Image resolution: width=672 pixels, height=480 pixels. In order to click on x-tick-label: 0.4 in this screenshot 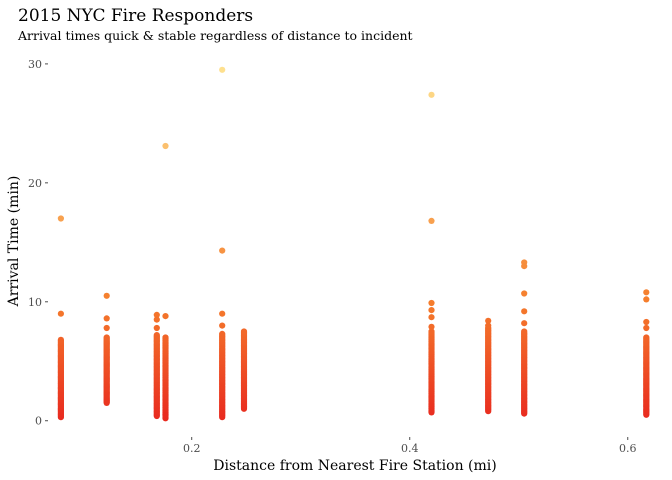, I will do `click(410, 448)`.